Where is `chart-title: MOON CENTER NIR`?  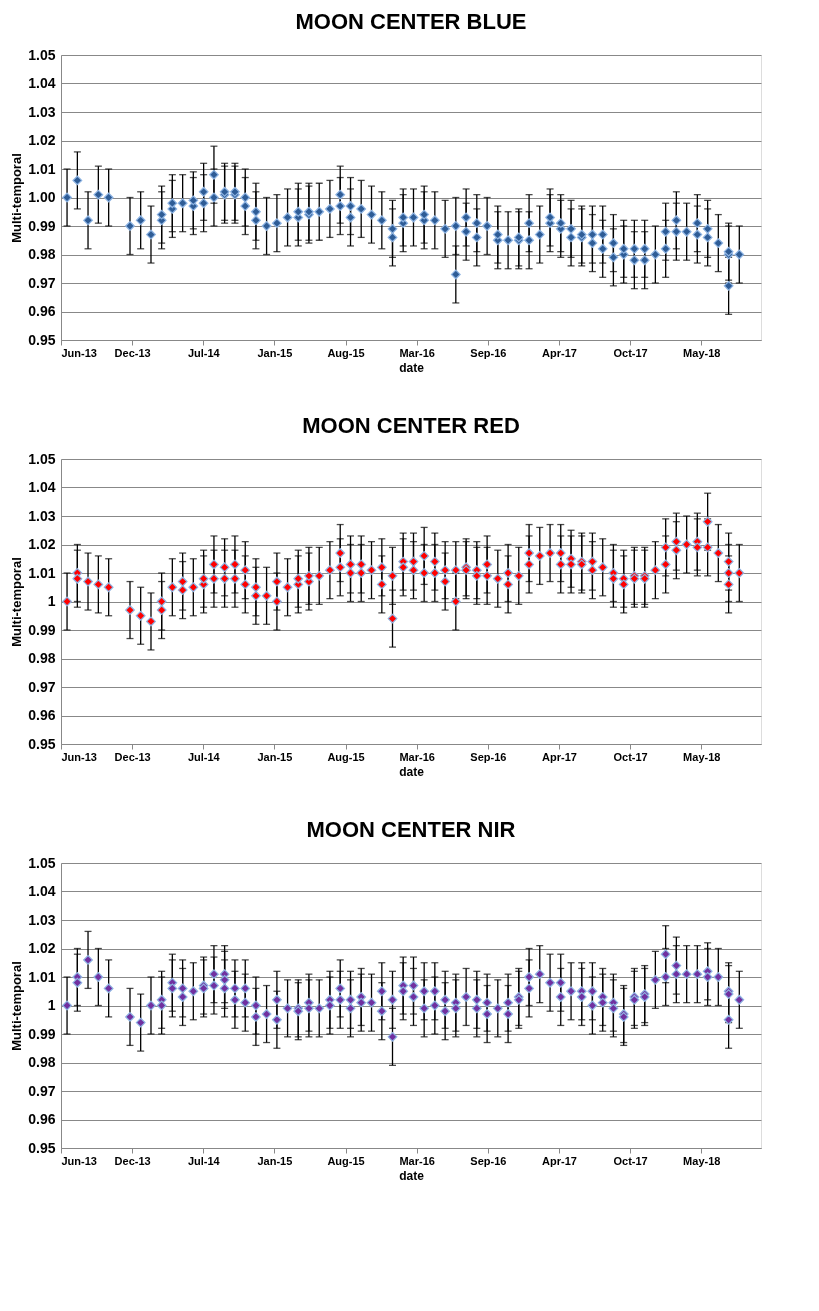 chart-title: MOON CENTER NIR is located at coordinates (411, 829).